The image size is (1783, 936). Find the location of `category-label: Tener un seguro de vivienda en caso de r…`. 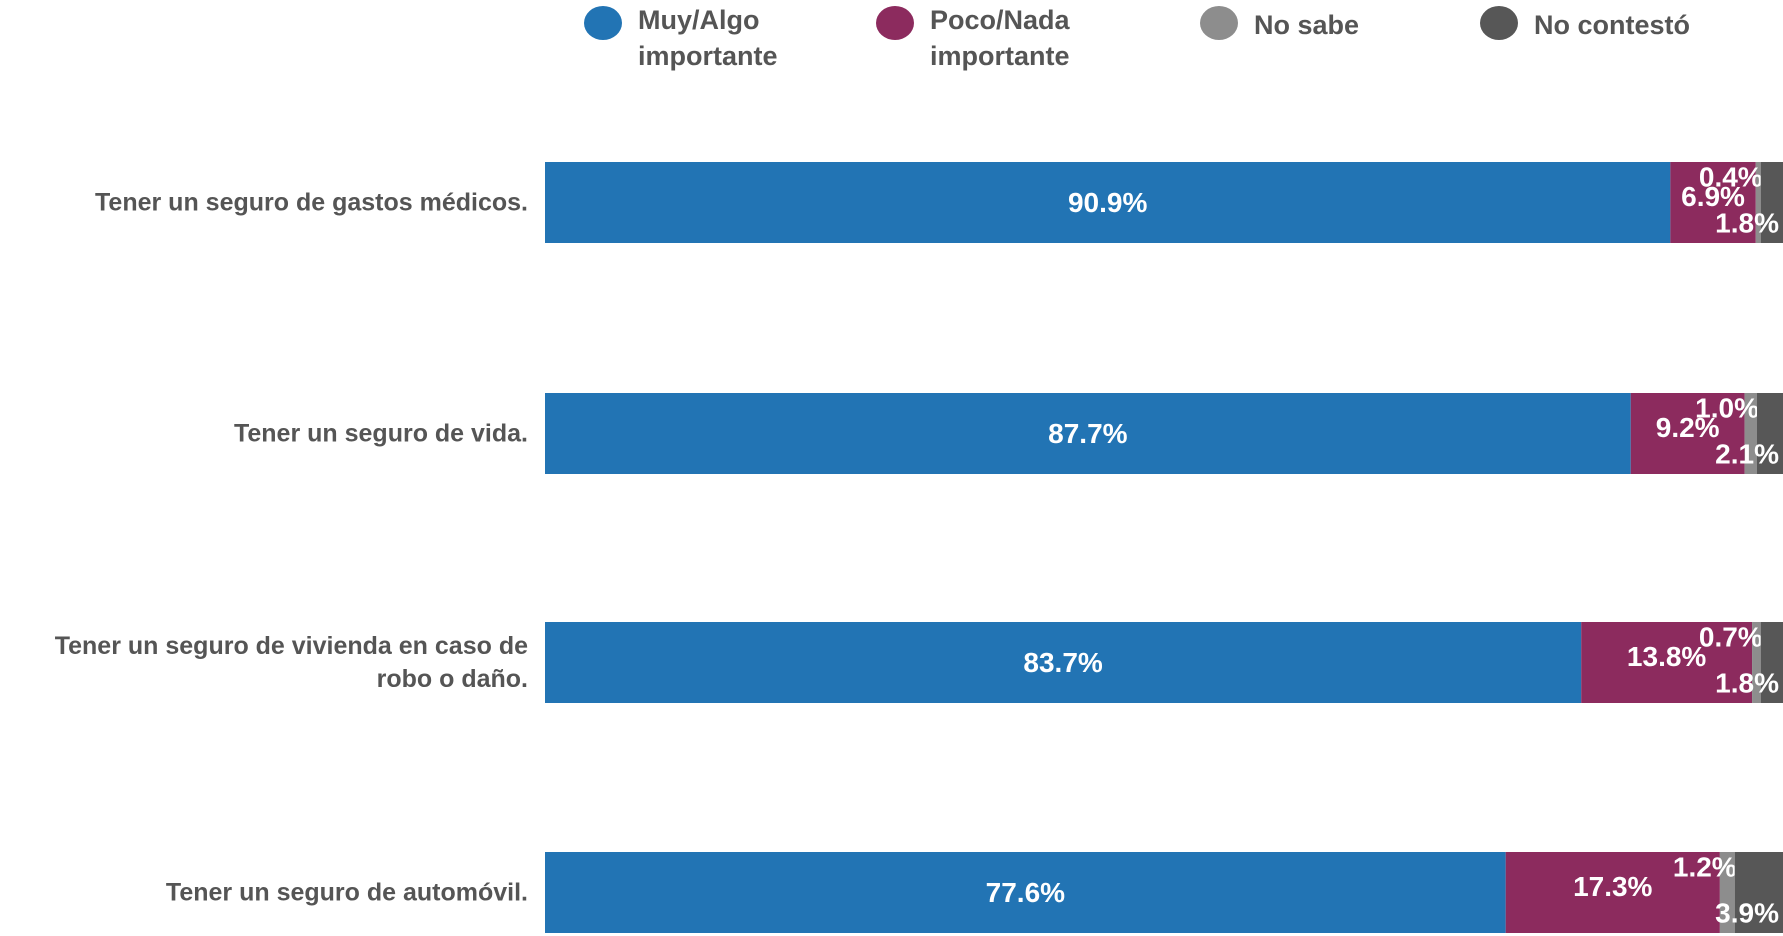

category-label: Tener un seguro de vivienda en caso de r… is located at coordinates (291, 662).